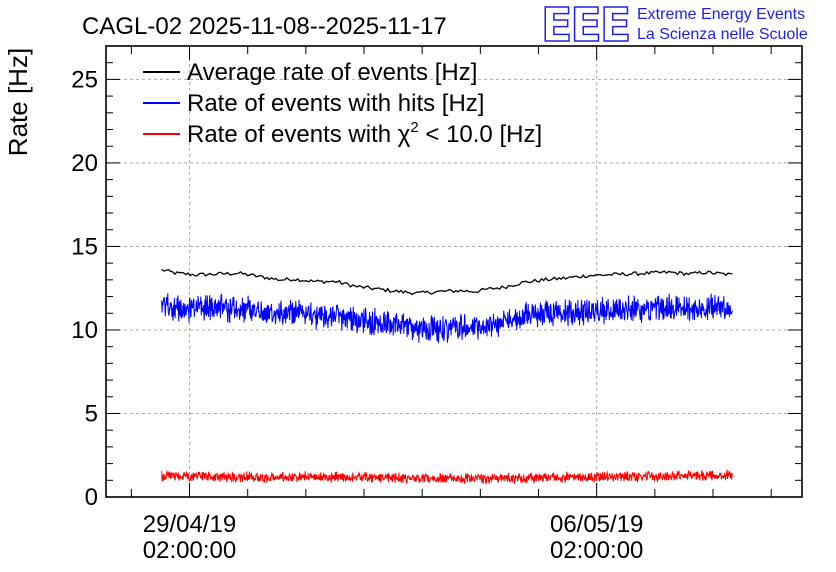 Image resolution: width=836 pixels, height=572 pixels. I want to click on chart-title: CAGL-02 2025-11-08--2025-11-17, so click(264, 26).